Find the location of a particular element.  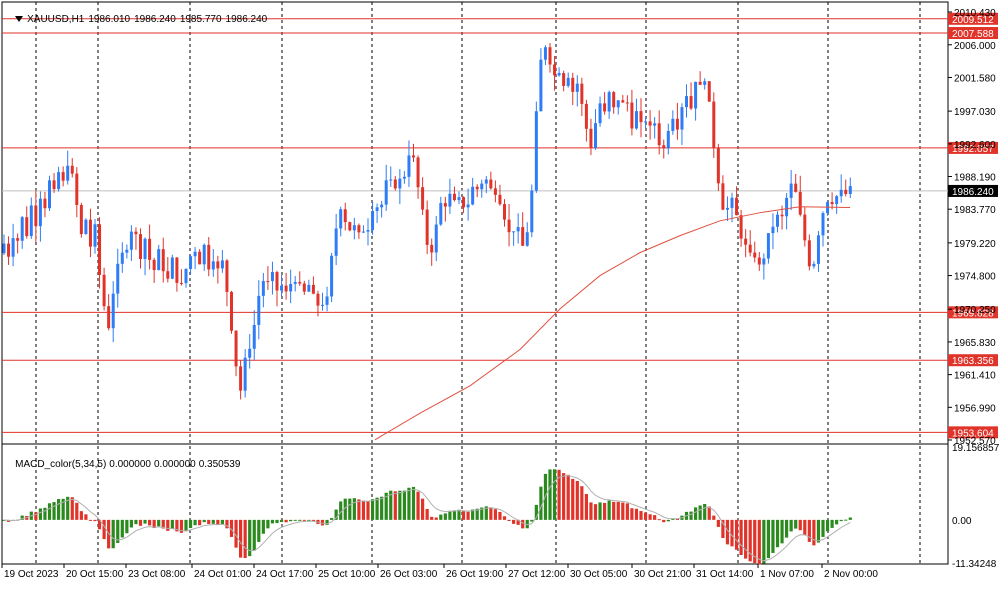

time-tick-label-2: 23 Oct 08:00 is located at coordinates (157, 574).